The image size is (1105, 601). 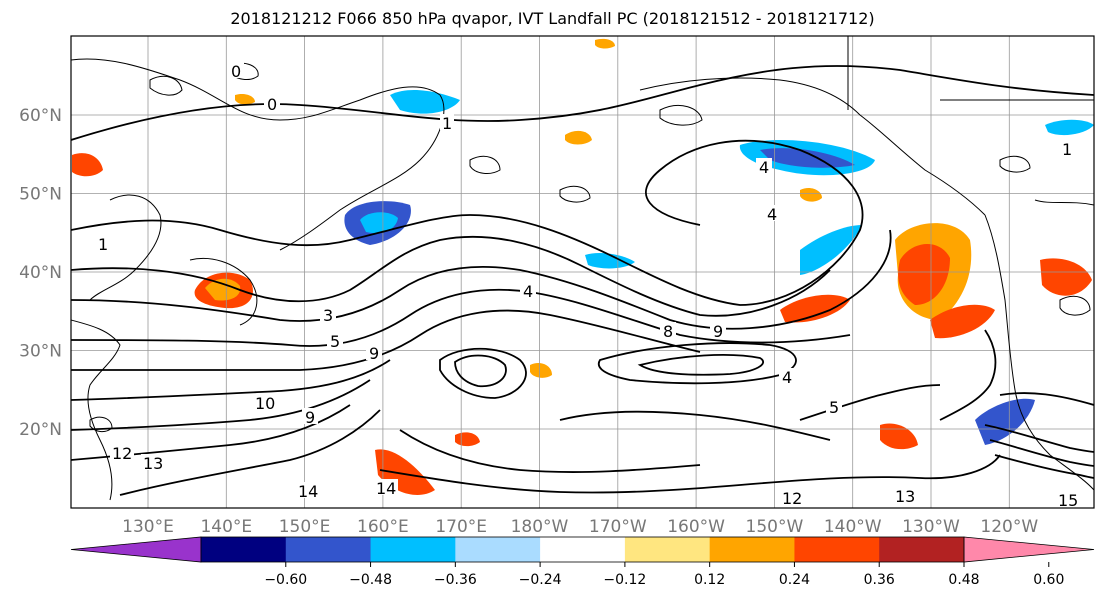 I want to click on colorbar-tick-label: 0.36, so click(x=879, y=580).